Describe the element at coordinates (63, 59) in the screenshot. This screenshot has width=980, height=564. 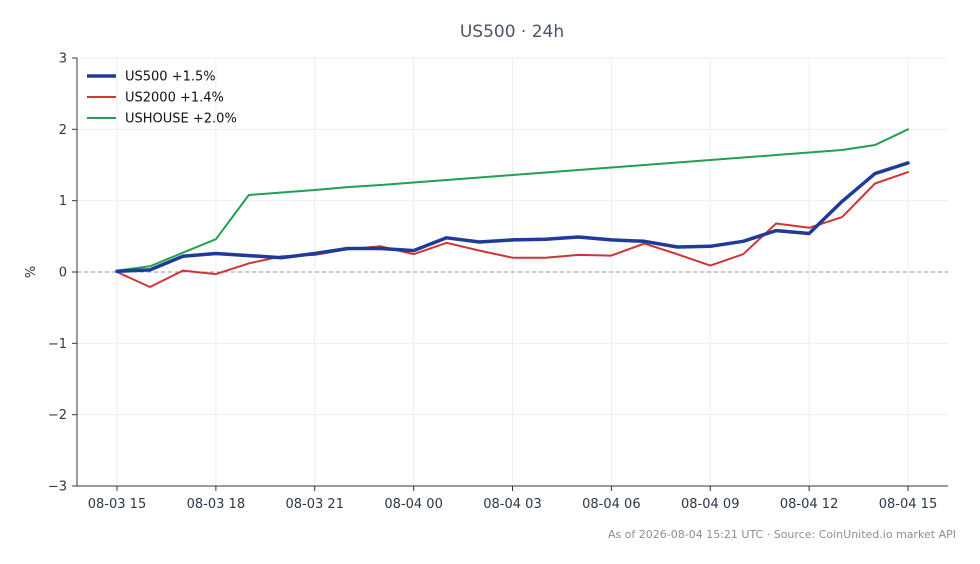
I see `y-tick-label: 3` at that location.